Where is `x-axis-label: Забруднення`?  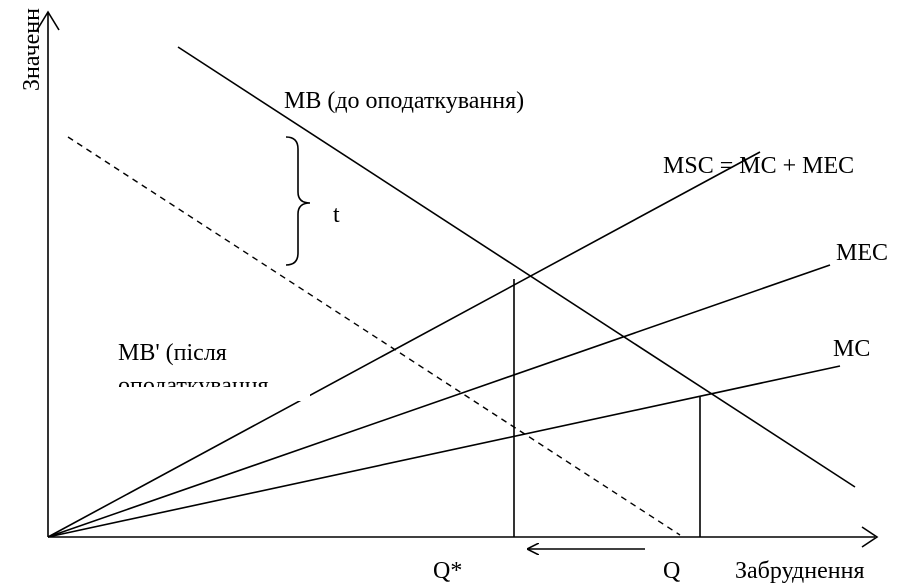 x-axis-label: Забруднення is located at coordinates (800, 571).